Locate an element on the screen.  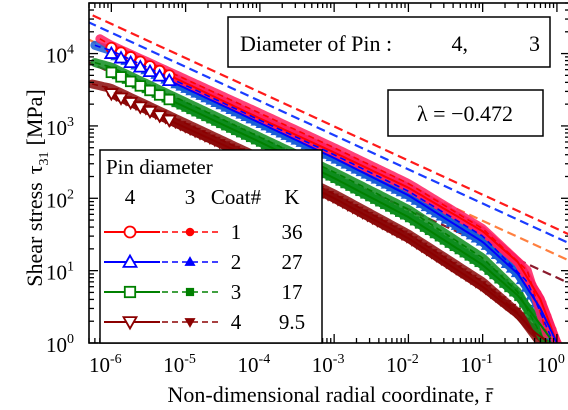
legend-k-label: 36 is located at coordinates (292, 232).